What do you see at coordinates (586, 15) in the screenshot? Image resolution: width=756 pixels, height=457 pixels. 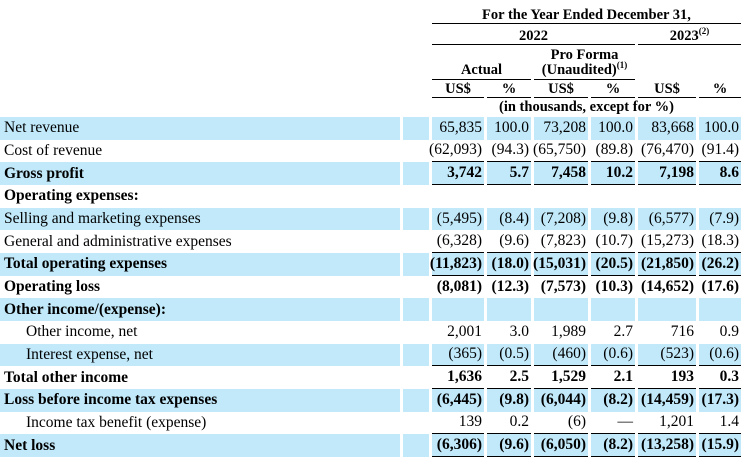 I see `table-title-text: For the Year Ended December 31,` at bounding box center [586, 15].